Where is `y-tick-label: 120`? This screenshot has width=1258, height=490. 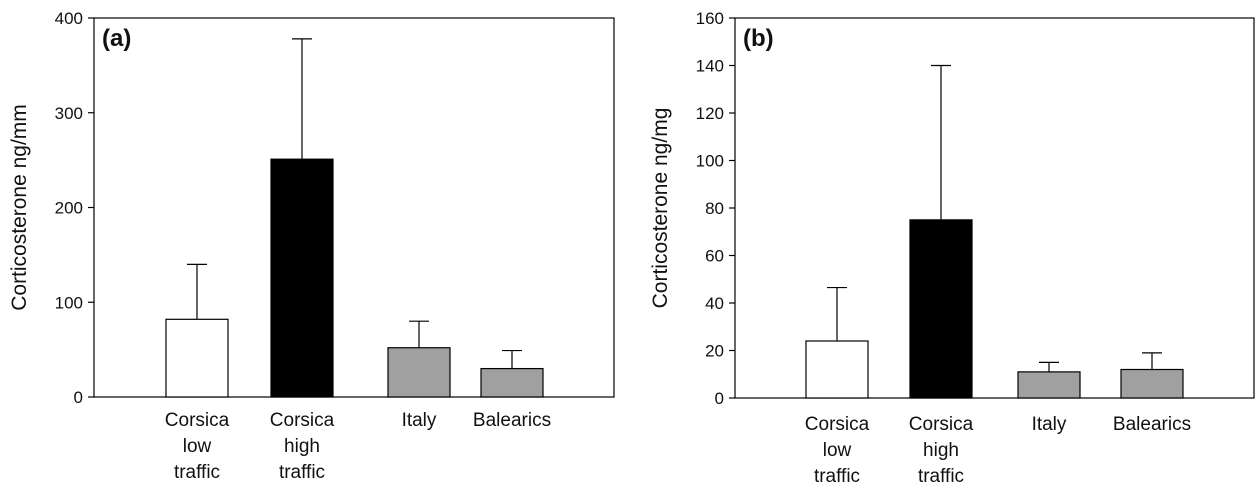 y-tick-label: 120 is located at coordinates (710, 113).